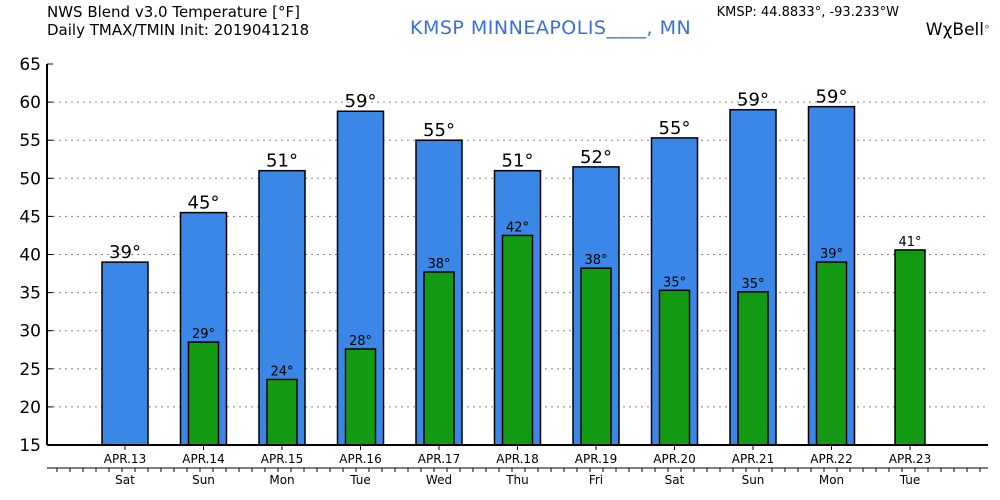 The height and width of the screenshot is (500, 1000). I want to click on tmax-data-label: 45°, so click(204, 203).